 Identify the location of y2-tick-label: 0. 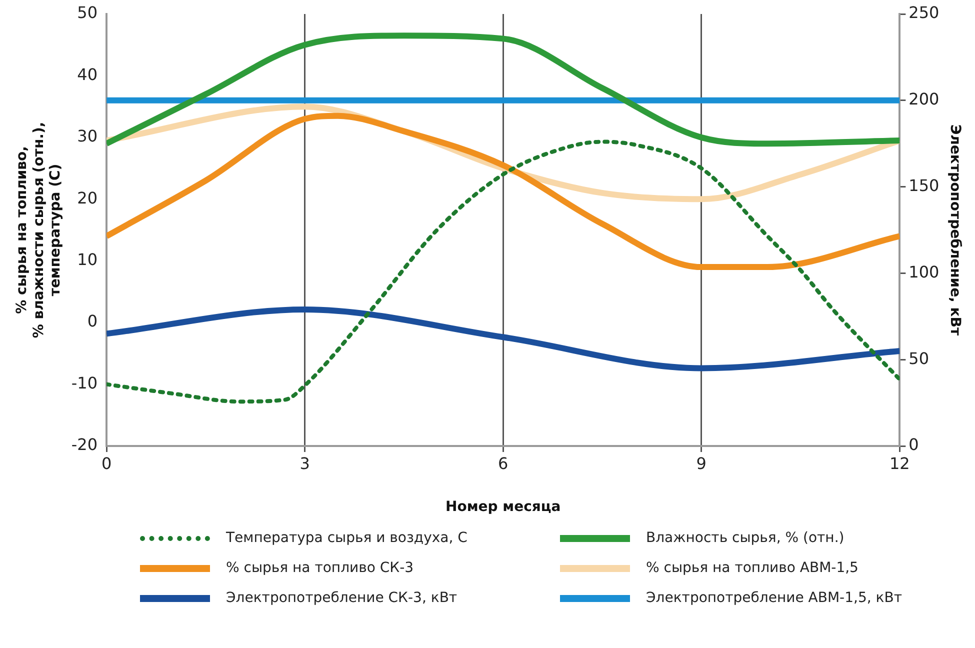
(913, 444).